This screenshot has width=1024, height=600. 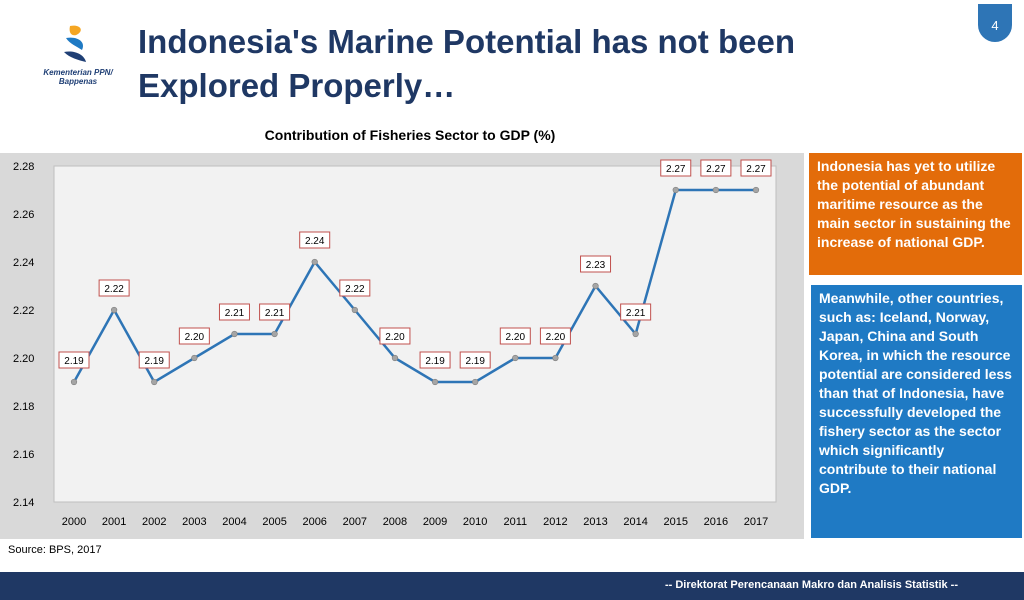 What do you see at coordinates (74, 522) in the screenshot?
I see `x-tick-label: 2000` at bounding box center [74, 522].